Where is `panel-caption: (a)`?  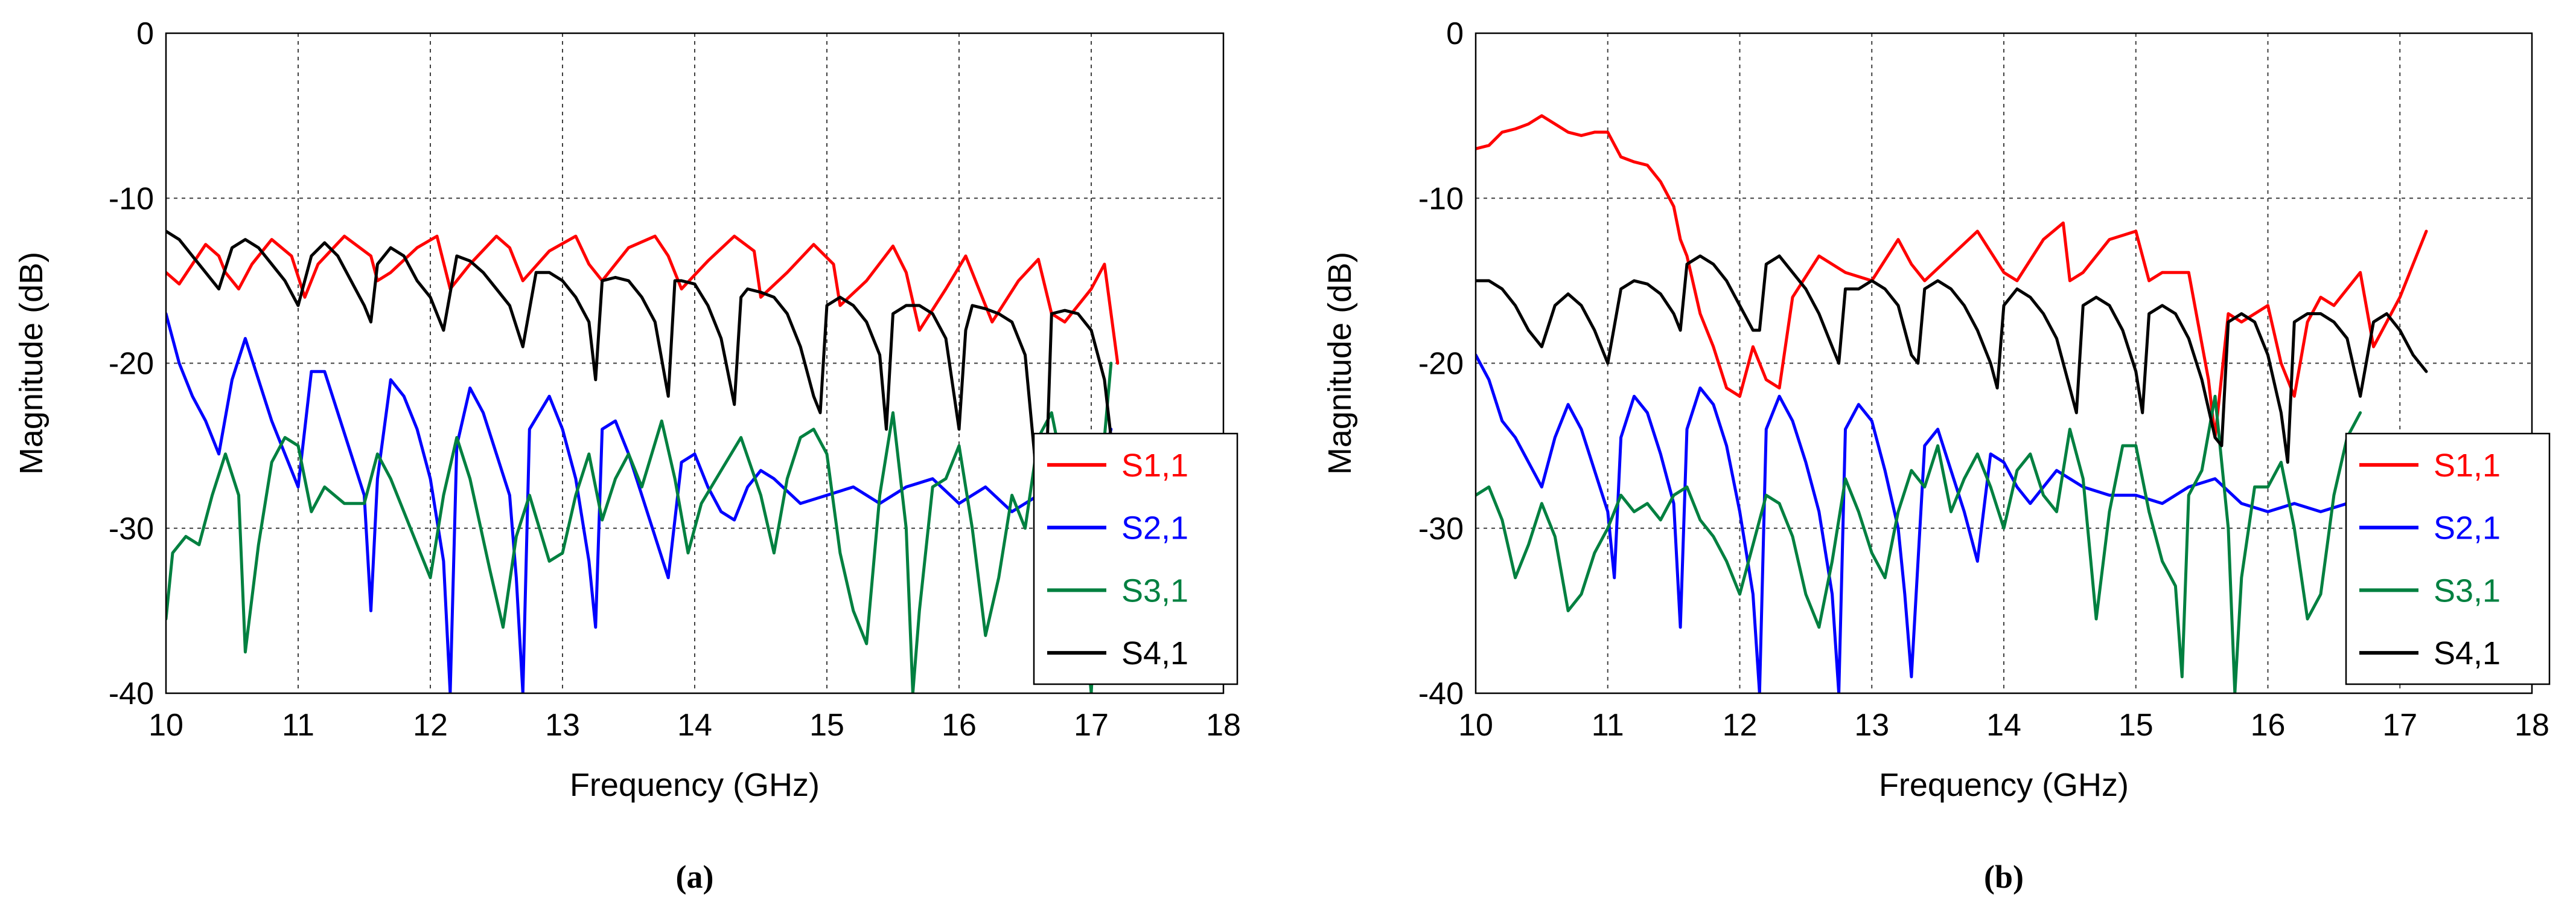 panel-caption: (a) is located at coordinates (695, 877).